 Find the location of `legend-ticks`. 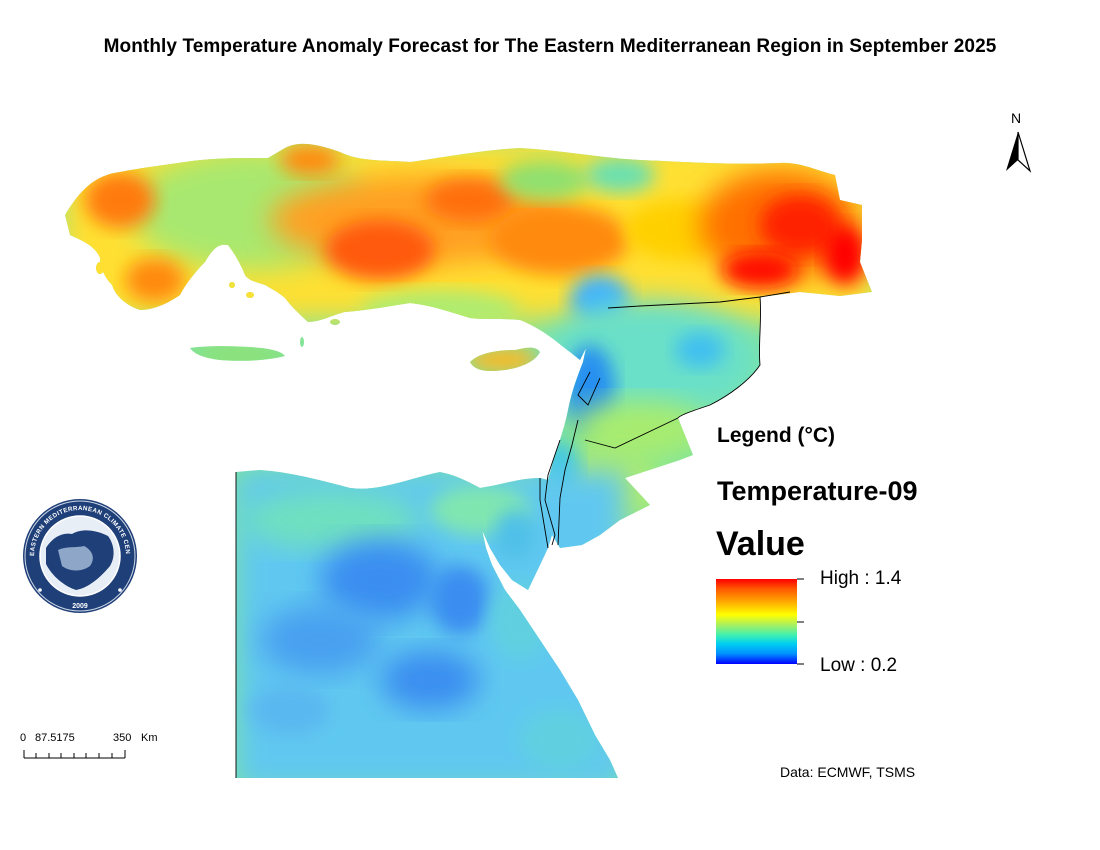

legend-ticks is located at coordinates (800, 621).